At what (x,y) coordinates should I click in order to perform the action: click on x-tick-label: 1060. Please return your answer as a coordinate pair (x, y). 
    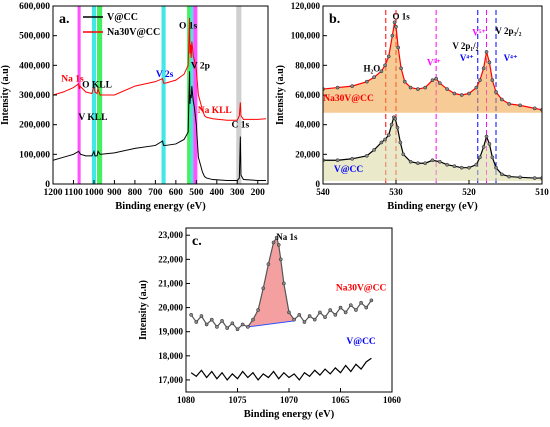
    Looking at the image, I should click on (392, 400).